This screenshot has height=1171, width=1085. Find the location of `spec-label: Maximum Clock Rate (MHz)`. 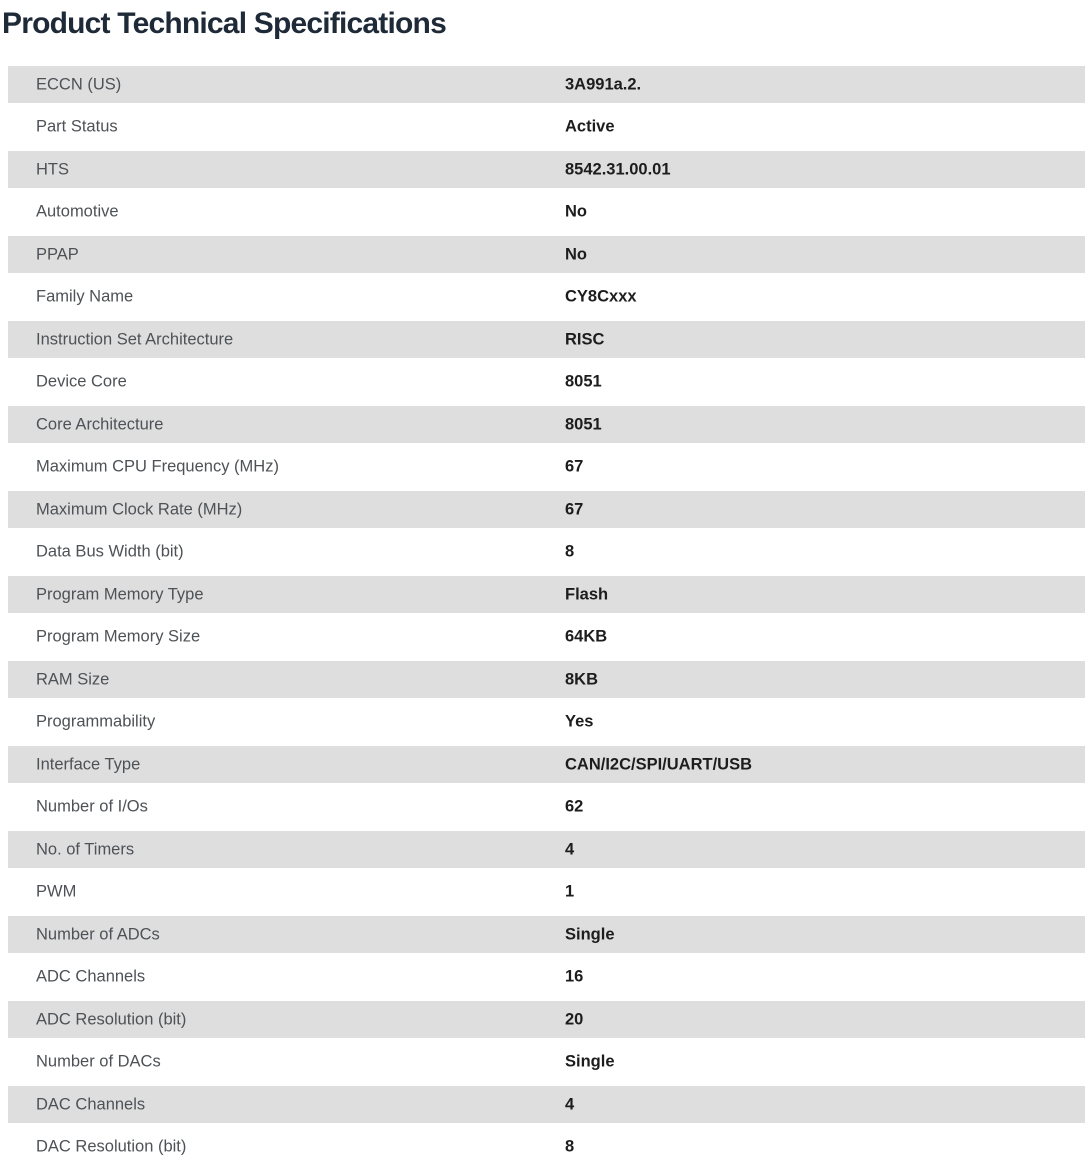

spec-label: Maximum Clock Rate (MHz) is located at coordinates (139, 509).